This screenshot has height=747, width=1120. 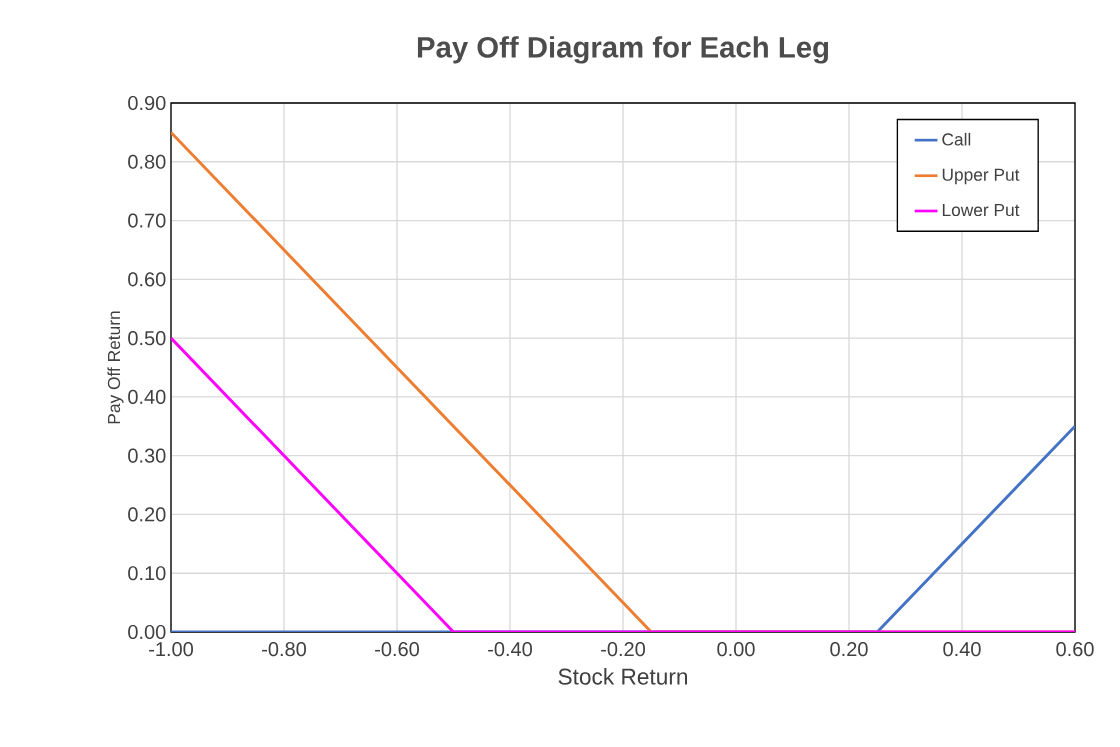 I want to click on x-tick-label: -0.80, so click(x=284, y=649).